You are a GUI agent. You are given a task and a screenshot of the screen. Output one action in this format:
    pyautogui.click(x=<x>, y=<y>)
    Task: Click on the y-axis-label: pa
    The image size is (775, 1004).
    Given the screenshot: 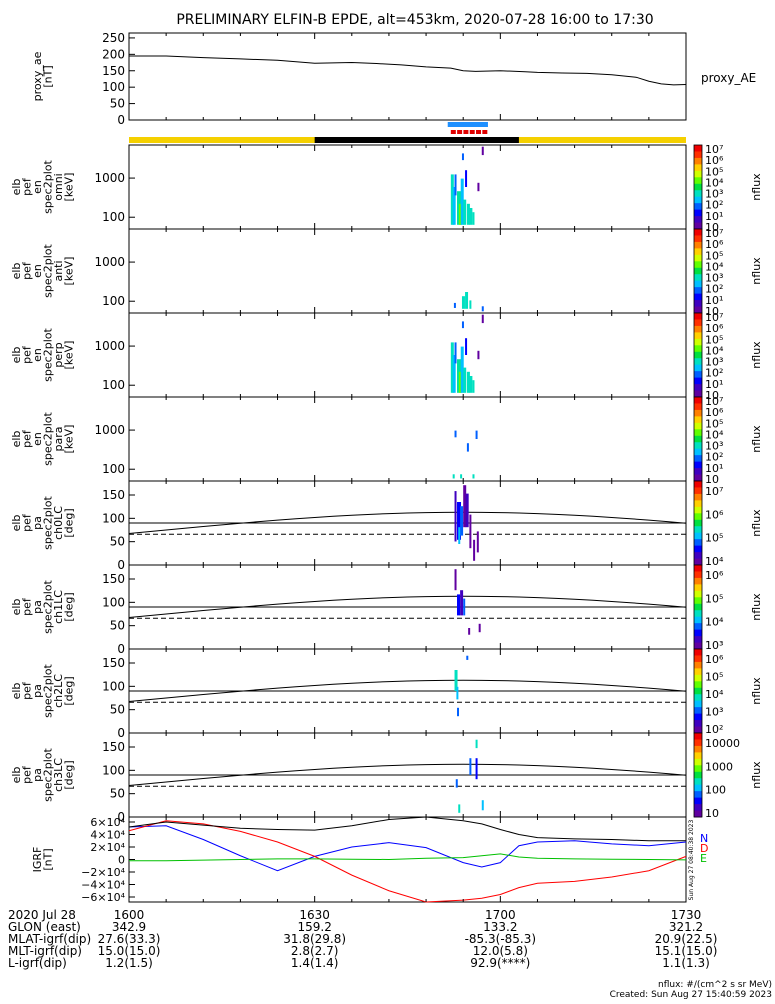 What is the action you would take?
    pyautogui.click(x=37, y=691)
    